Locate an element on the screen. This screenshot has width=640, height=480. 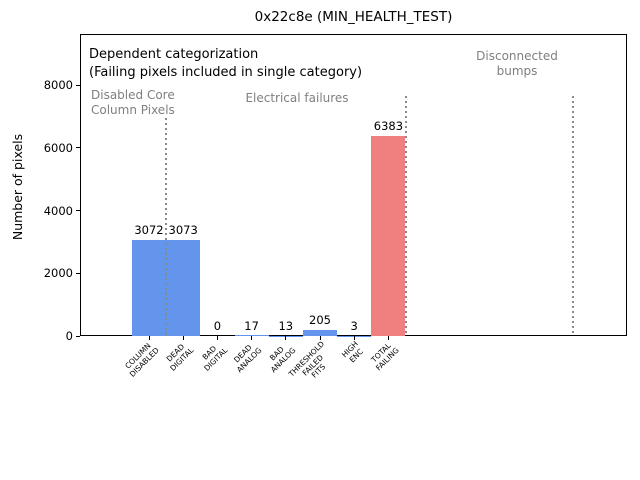
region-label-disconnected-bumps: Disconnected bumps is located at coordinates (517, 63).